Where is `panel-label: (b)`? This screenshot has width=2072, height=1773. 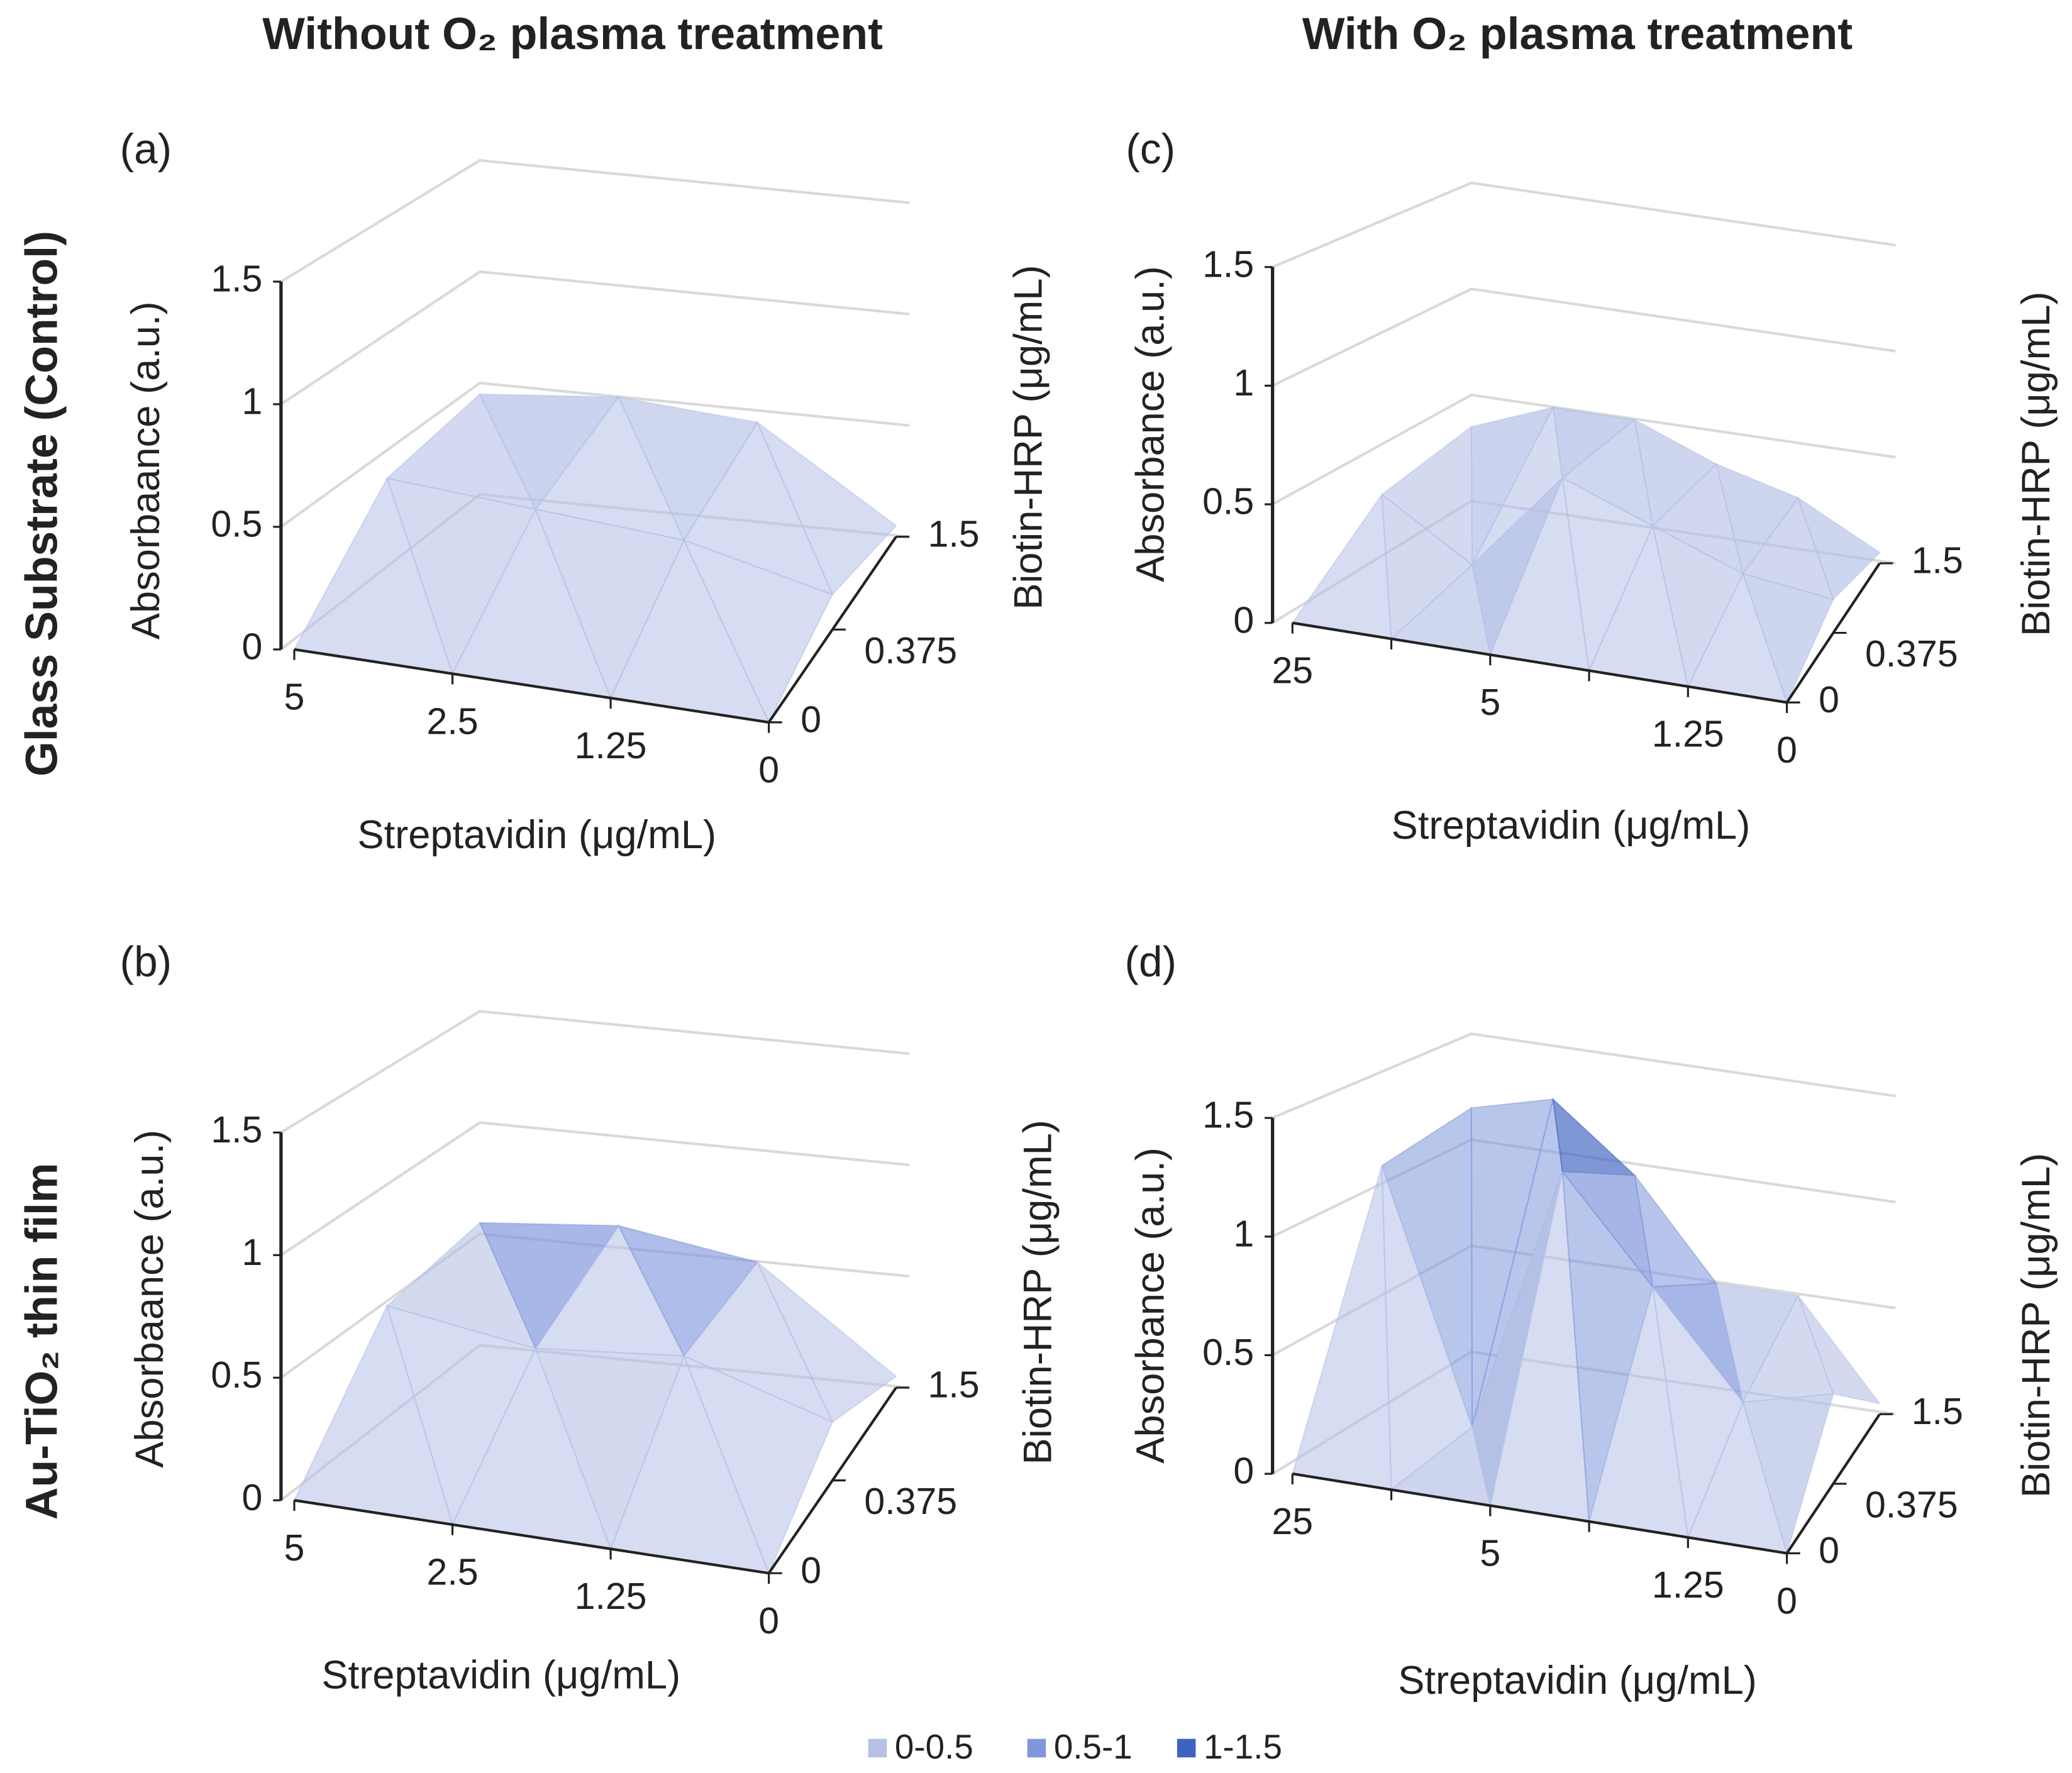 panel-label: (b) is located at coordinates (146, 961).